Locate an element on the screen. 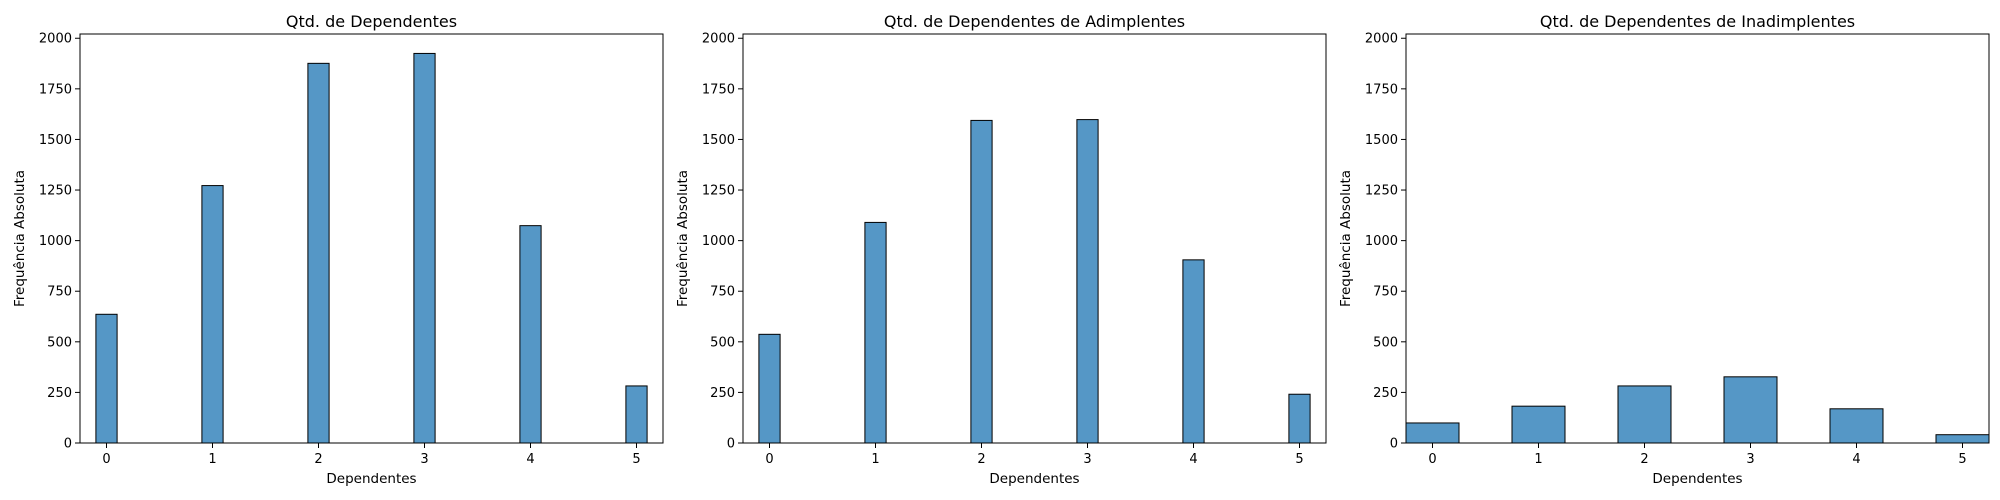  chart-title: Qtd. de Dependentes is located at coordinates (371, 21).